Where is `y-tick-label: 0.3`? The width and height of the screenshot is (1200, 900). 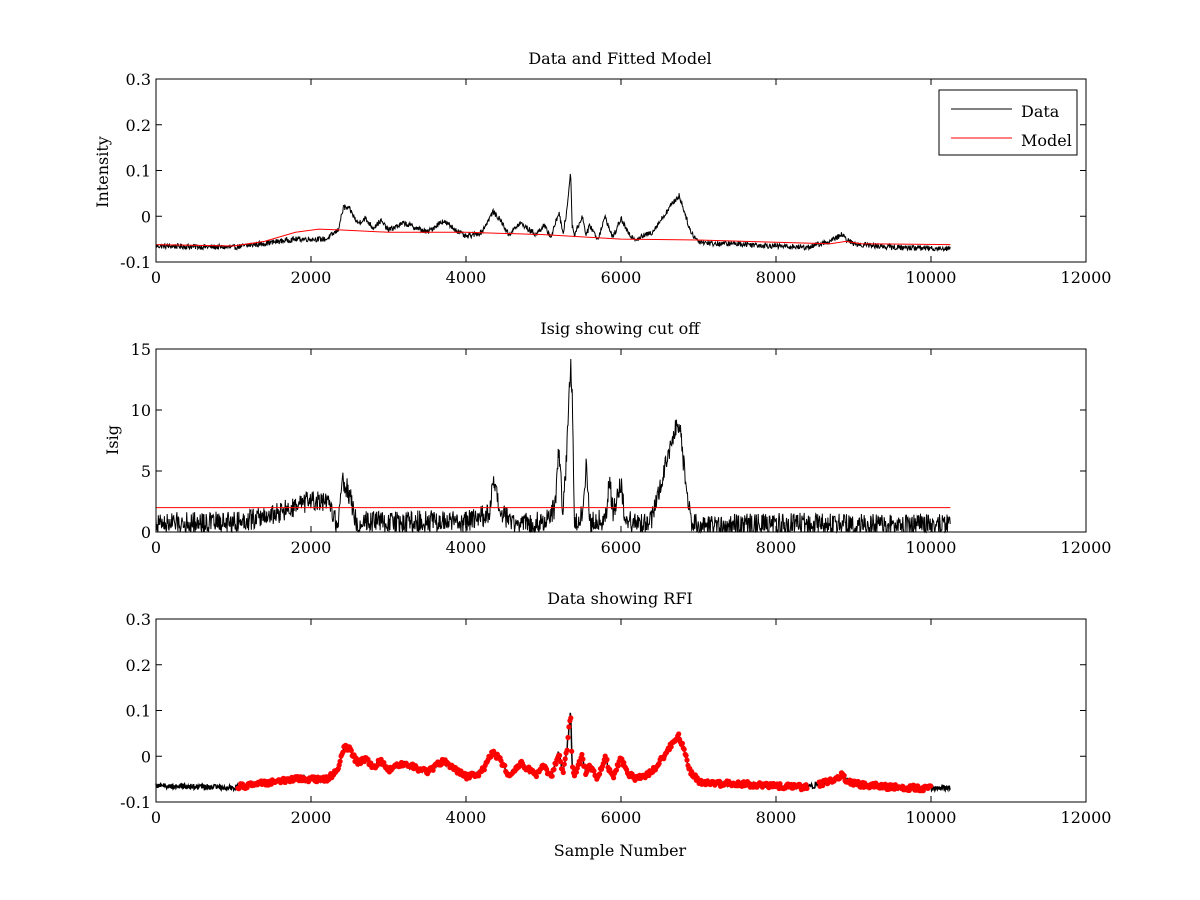
y-tick-label: 0.3 is located at coordinates (138, 619).